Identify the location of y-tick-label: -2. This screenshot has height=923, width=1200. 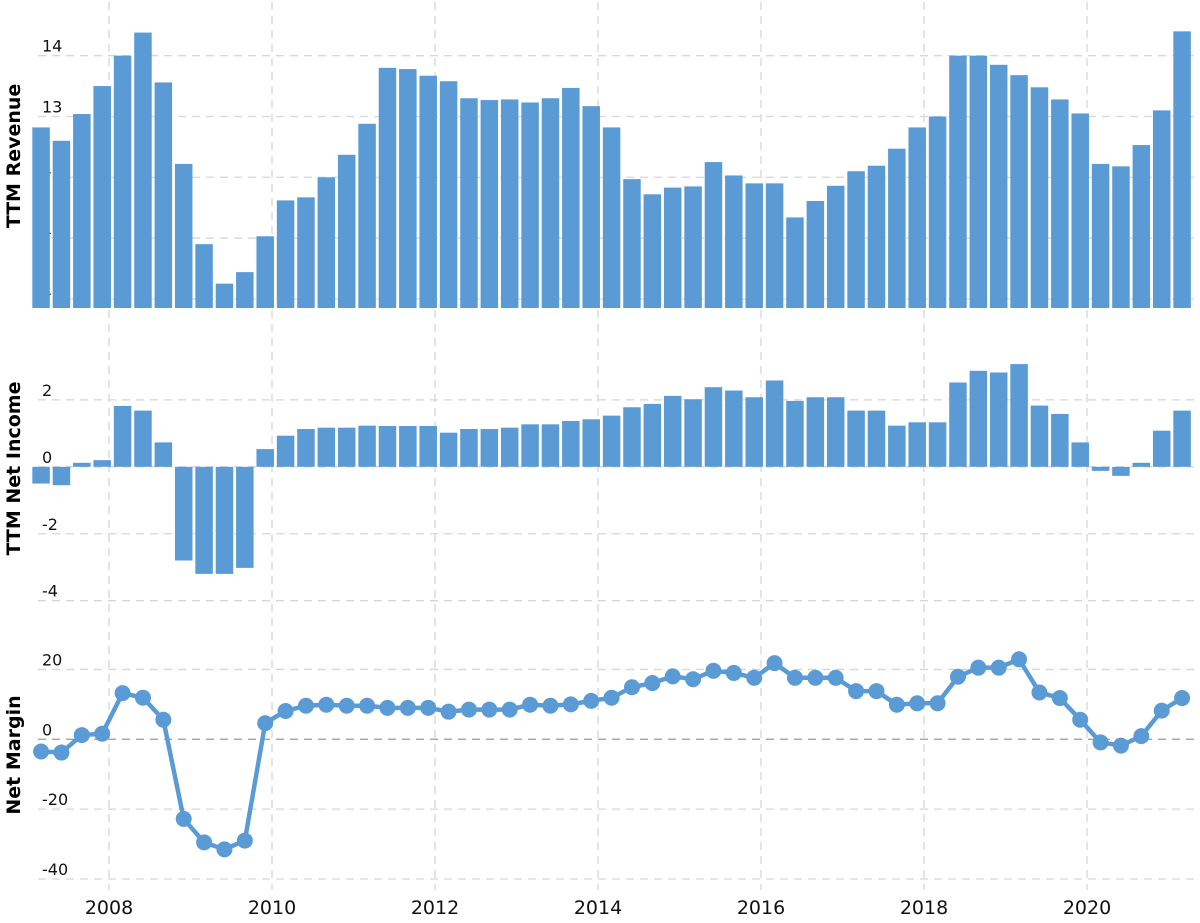
(50, 524).